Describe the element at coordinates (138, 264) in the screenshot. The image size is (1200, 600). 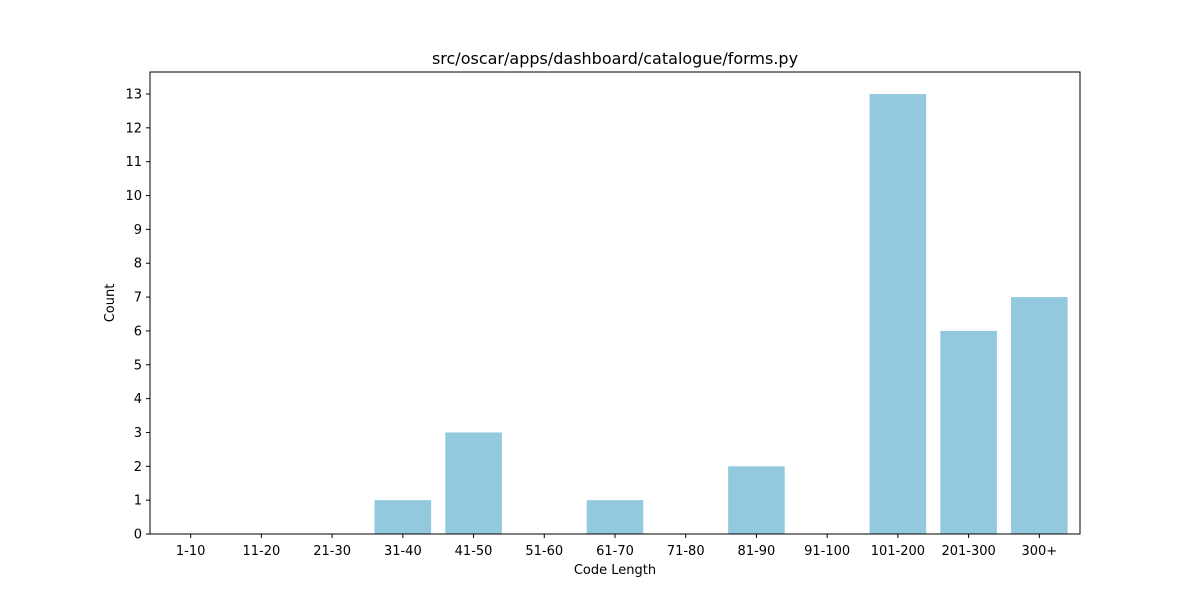
I see `y-tick-label: 8` at that location.